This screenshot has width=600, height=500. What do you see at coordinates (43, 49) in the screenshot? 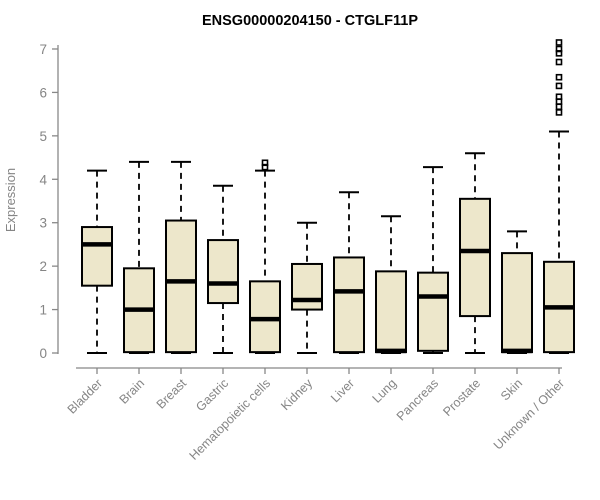
I see `y-tick-label: 7` at bounding box center [43, 49].